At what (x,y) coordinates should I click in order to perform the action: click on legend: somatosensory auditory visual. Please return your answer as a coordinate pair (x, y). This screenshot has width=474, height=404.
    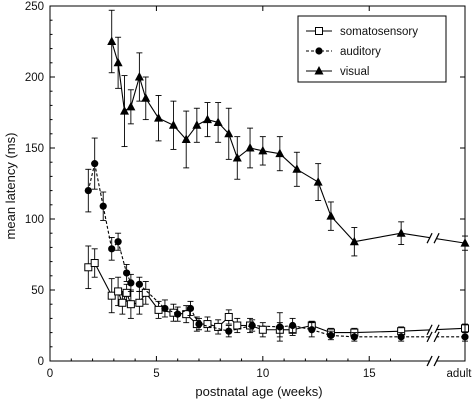
    Looking at the image, I should click on (372, 49).